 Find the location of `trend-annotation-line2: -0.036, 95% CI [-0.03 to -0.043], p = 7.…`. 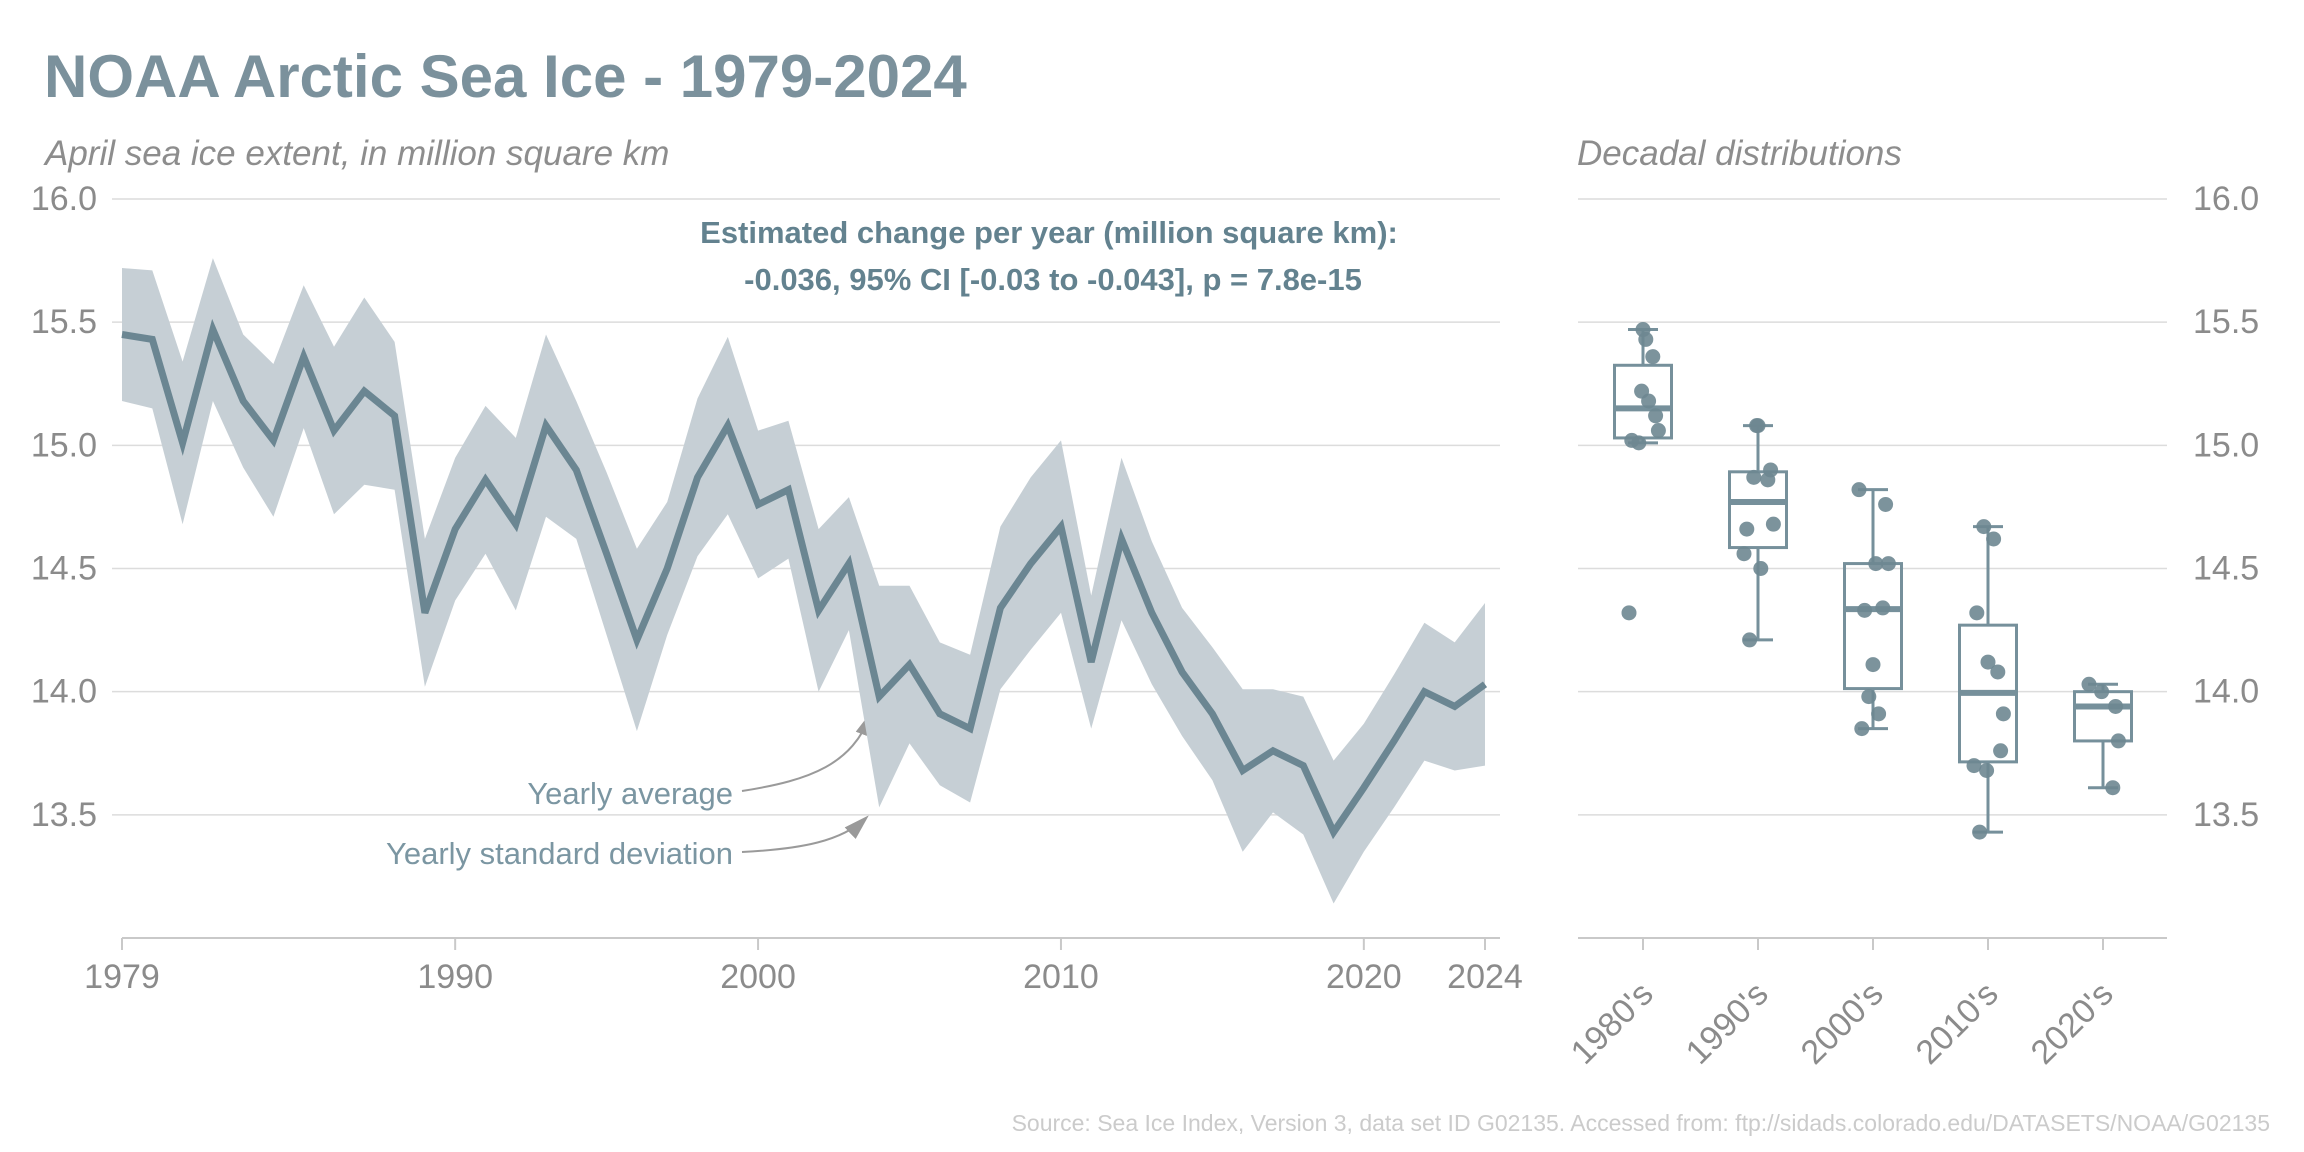

trend-annotation-line2: -0.036, 95% CI [-0.03 to -0.043], p = 7.… is located at coordinates (1053, 279).